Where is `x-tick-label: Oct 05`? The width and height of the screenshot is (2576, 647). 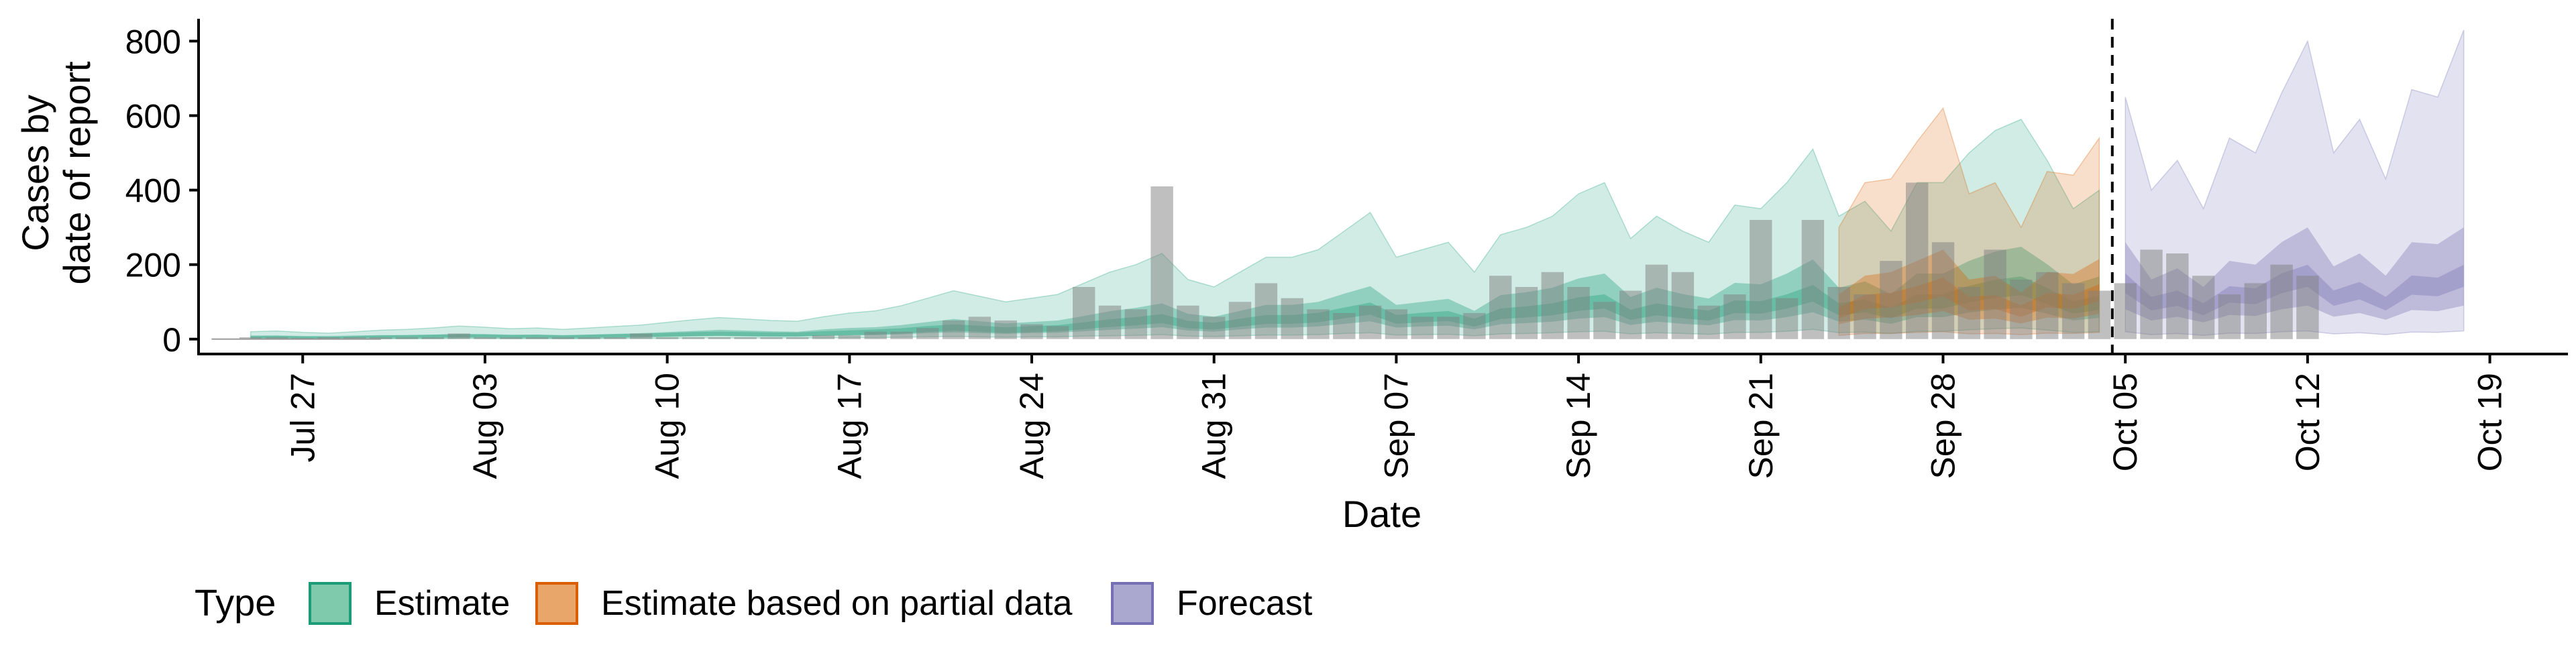 x-tick-label: Oct 05 is located at coordinates (2125, 422).